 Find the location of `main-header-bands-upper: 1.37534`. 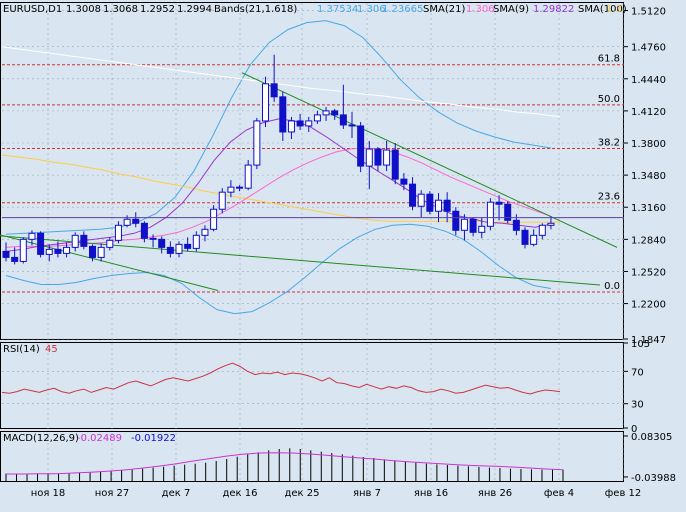

main-header-bands-upper: 1.37534 is located at coordinates (337, 9).